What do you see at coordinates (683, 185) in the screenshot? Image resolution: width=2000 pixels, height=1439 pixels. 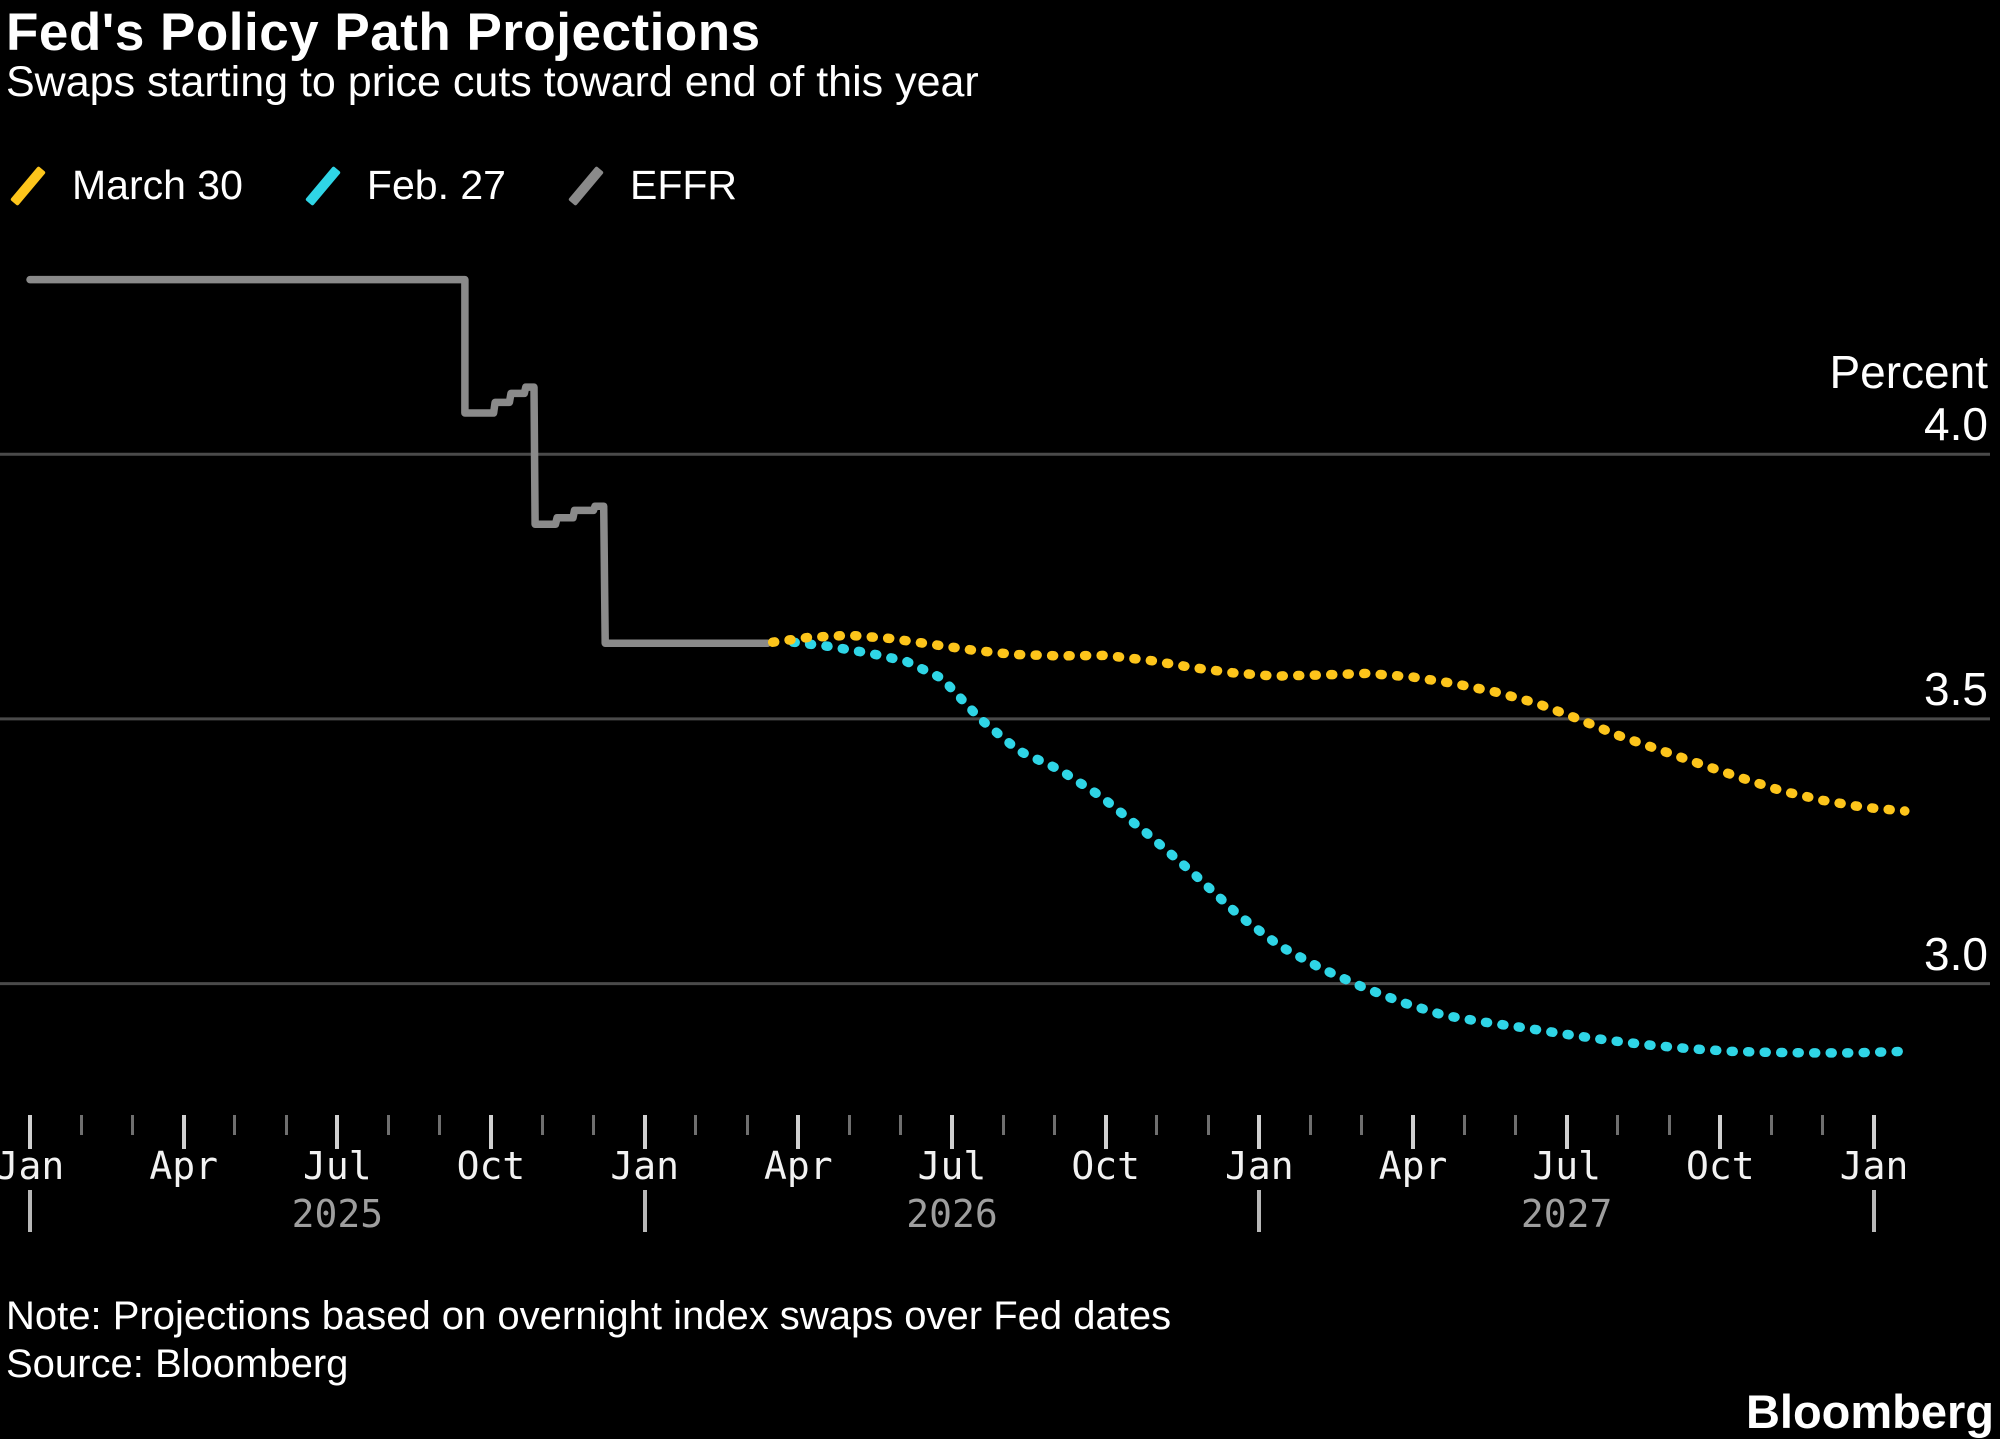 I see `legend-label: EFFR` at bounding box center [683, 185].